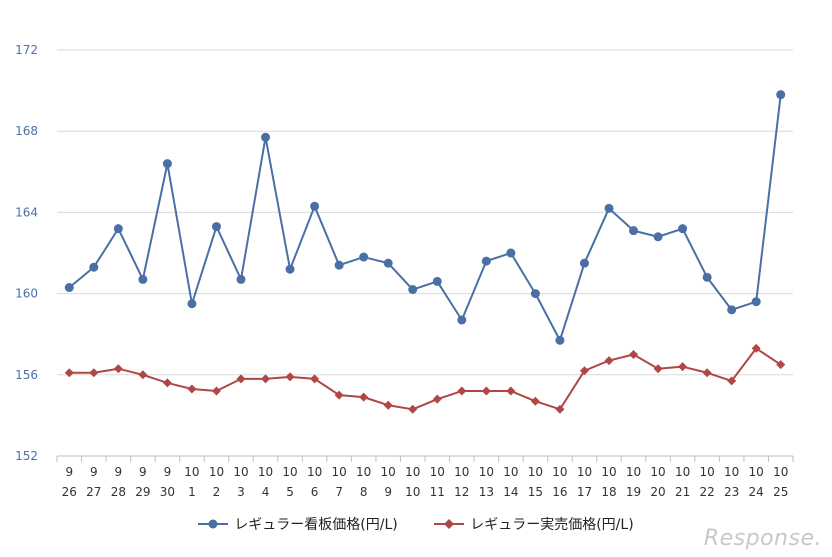  I want to click on x-tick-month-6: 10, so click(216, 472).